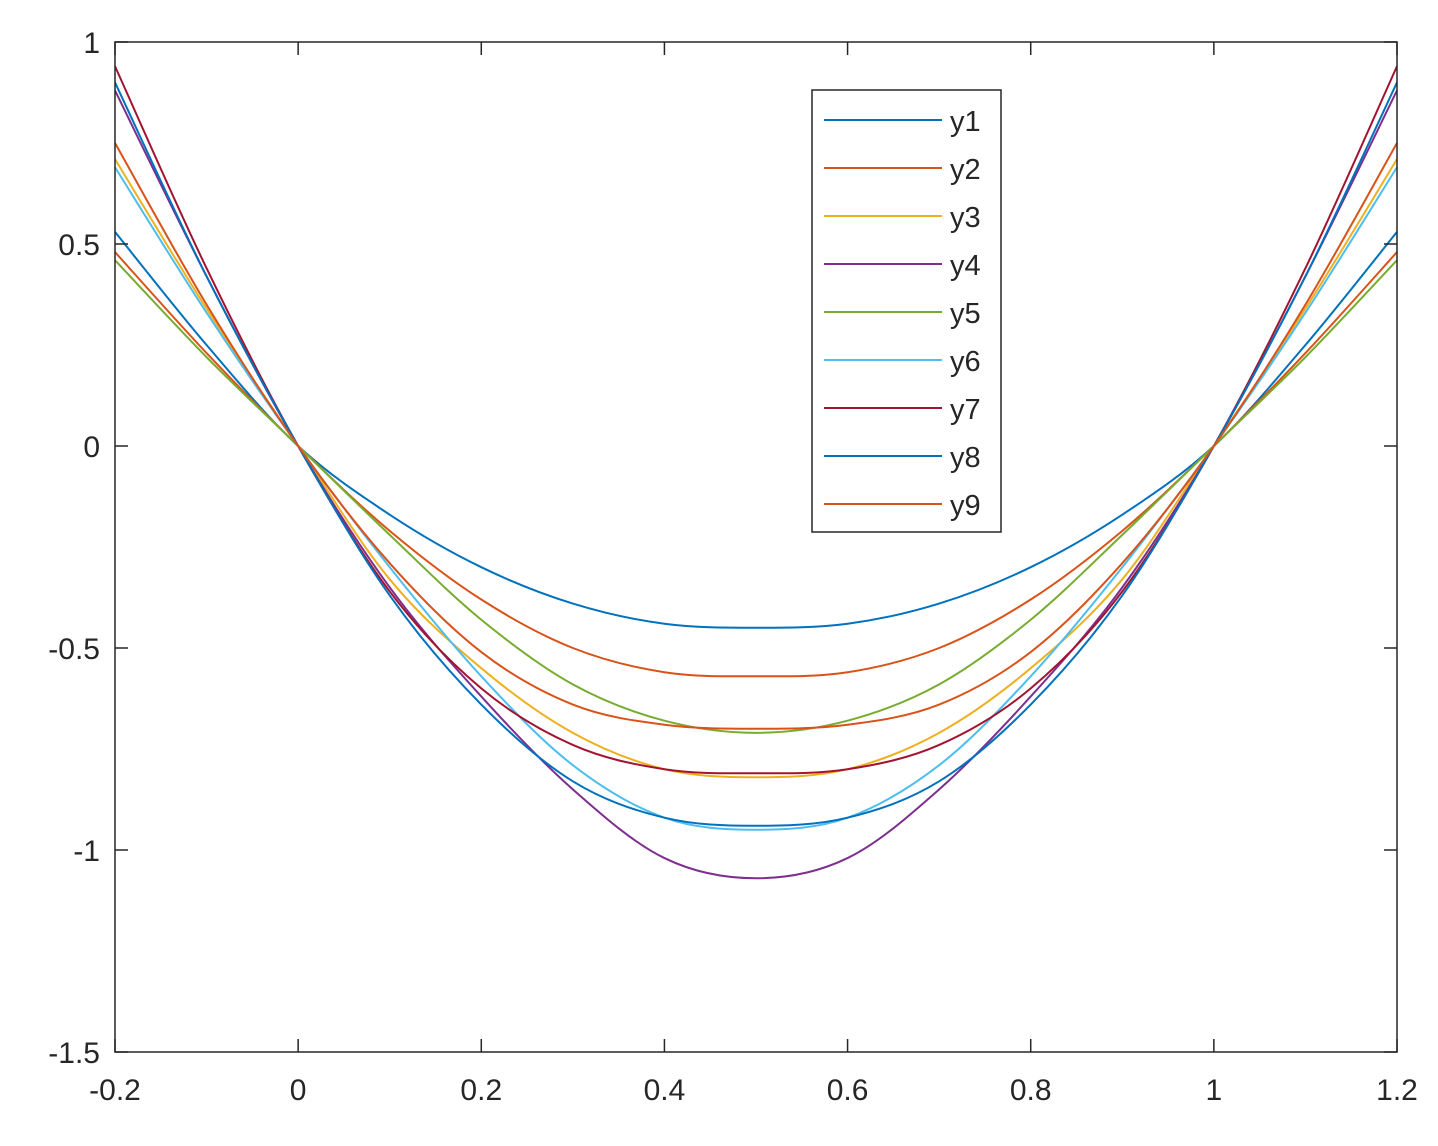  Describe the element at coordinates (965, 458) in the screenshot. I see `legend-label-y8: y8` at that location.